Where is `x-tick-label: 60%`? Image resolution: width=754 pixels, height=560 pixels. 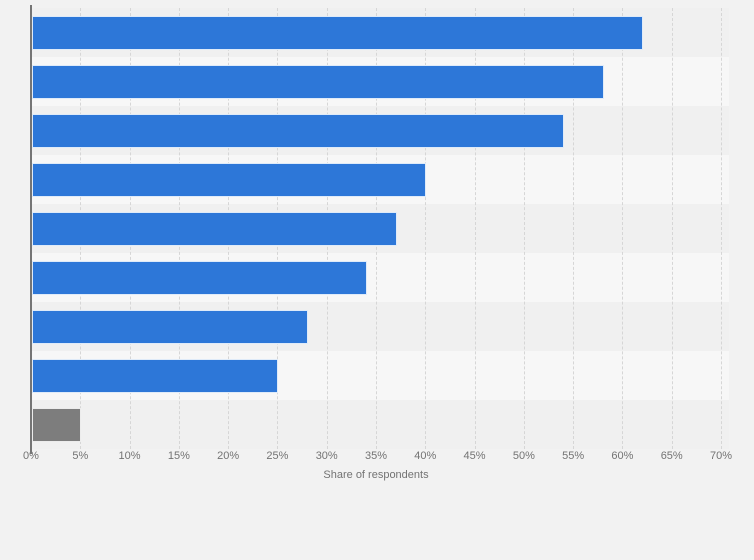
x-tick-label: 60% is located at coordinates (622, 456).